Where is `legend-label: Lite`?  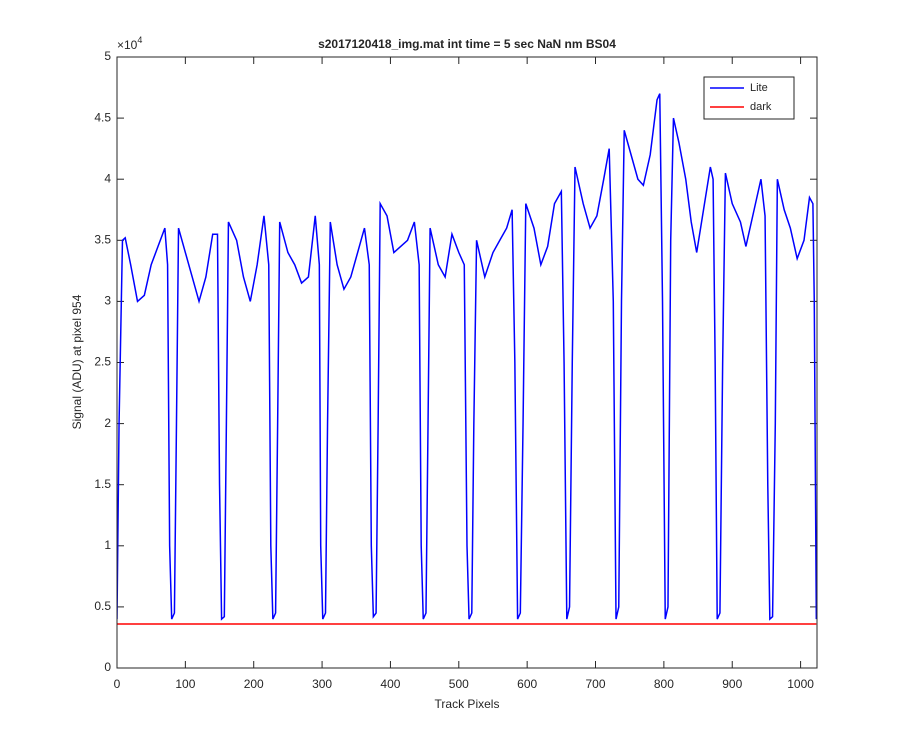
legend-label: Lite is located at coordinates (759, 88).